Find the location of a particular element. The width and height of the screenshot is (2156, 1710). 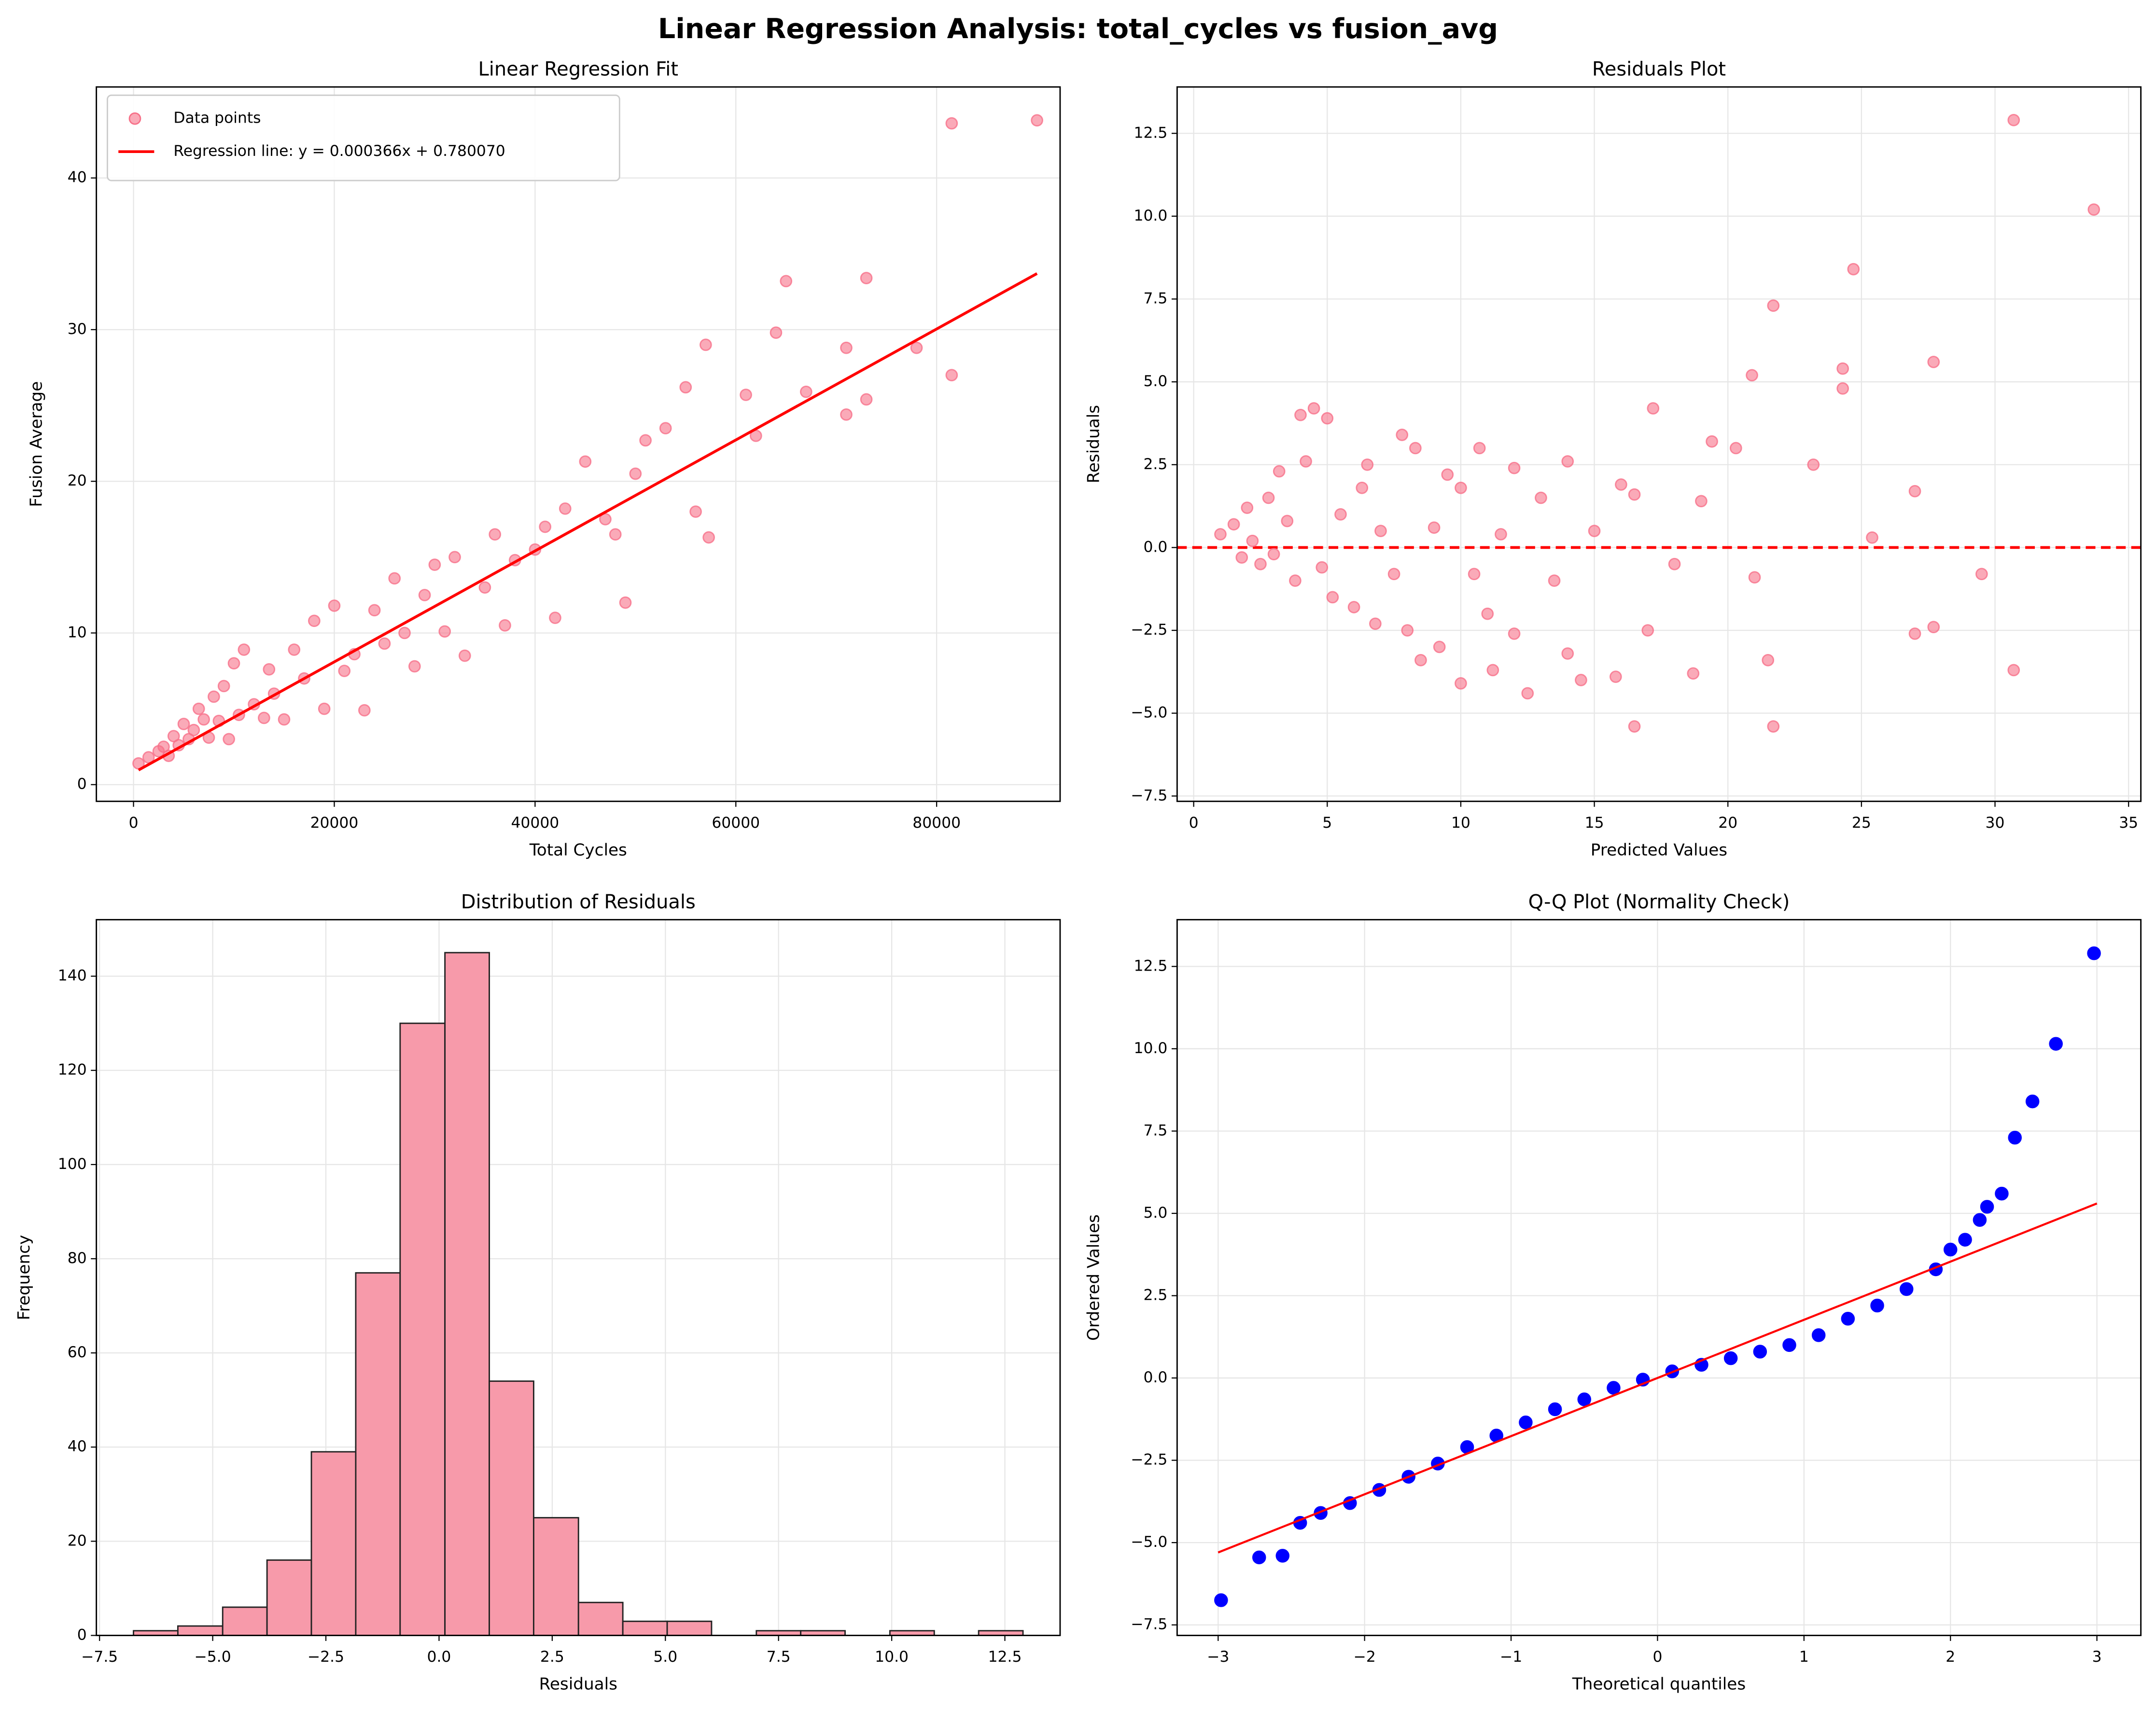

y-tick-label: 10.0 is located at coordinates (1151, 215).